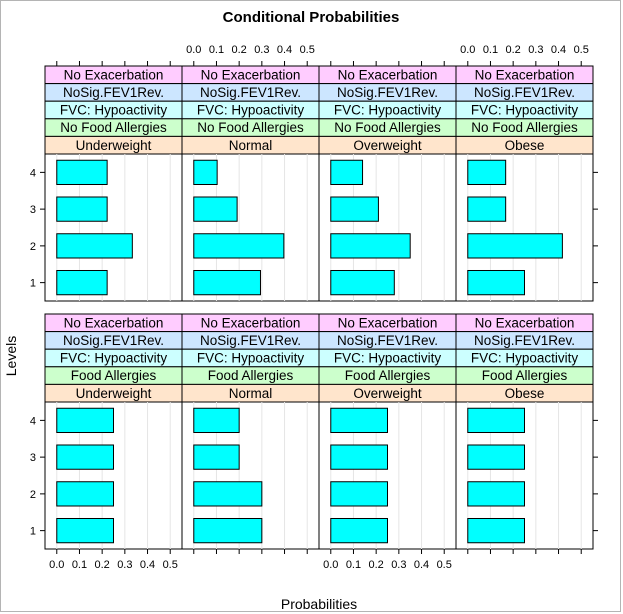 The width and height of the screenshot is (623, 614). Describe the element at coordinates (535, 50) in the screenshot. I see `x-tick-label-top: 0.3` at that location.